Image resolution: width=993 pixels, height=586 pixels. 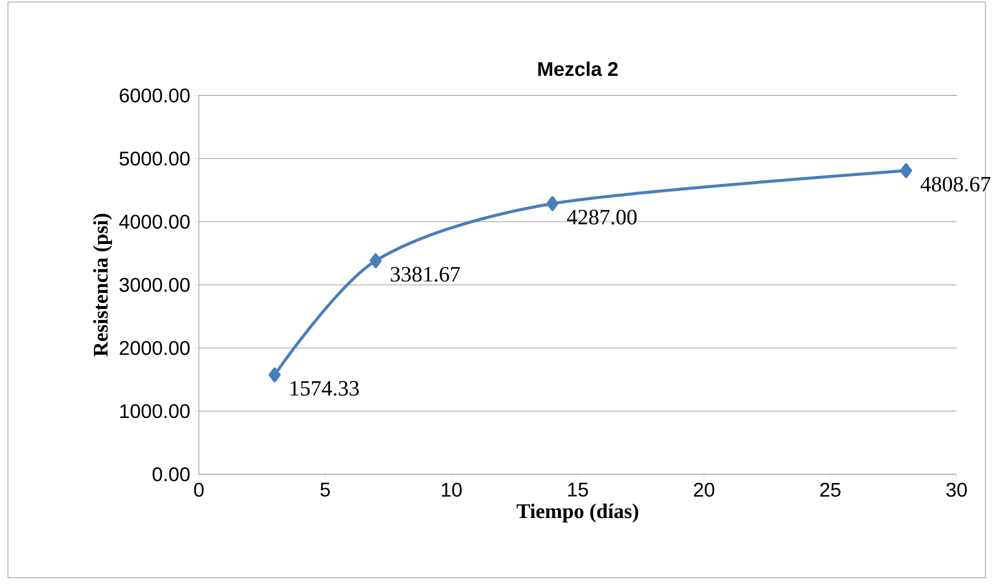 I want to click on y-tick-label: 6000.00, so click(x=155, y=95).